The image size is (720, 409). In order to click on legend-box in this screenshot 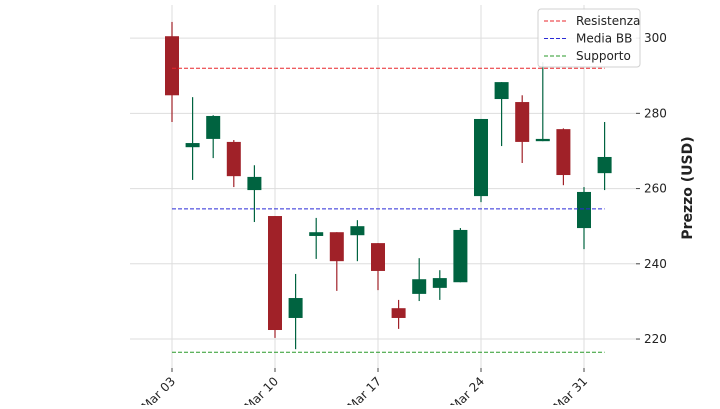, I will do `click(589, 38)`.